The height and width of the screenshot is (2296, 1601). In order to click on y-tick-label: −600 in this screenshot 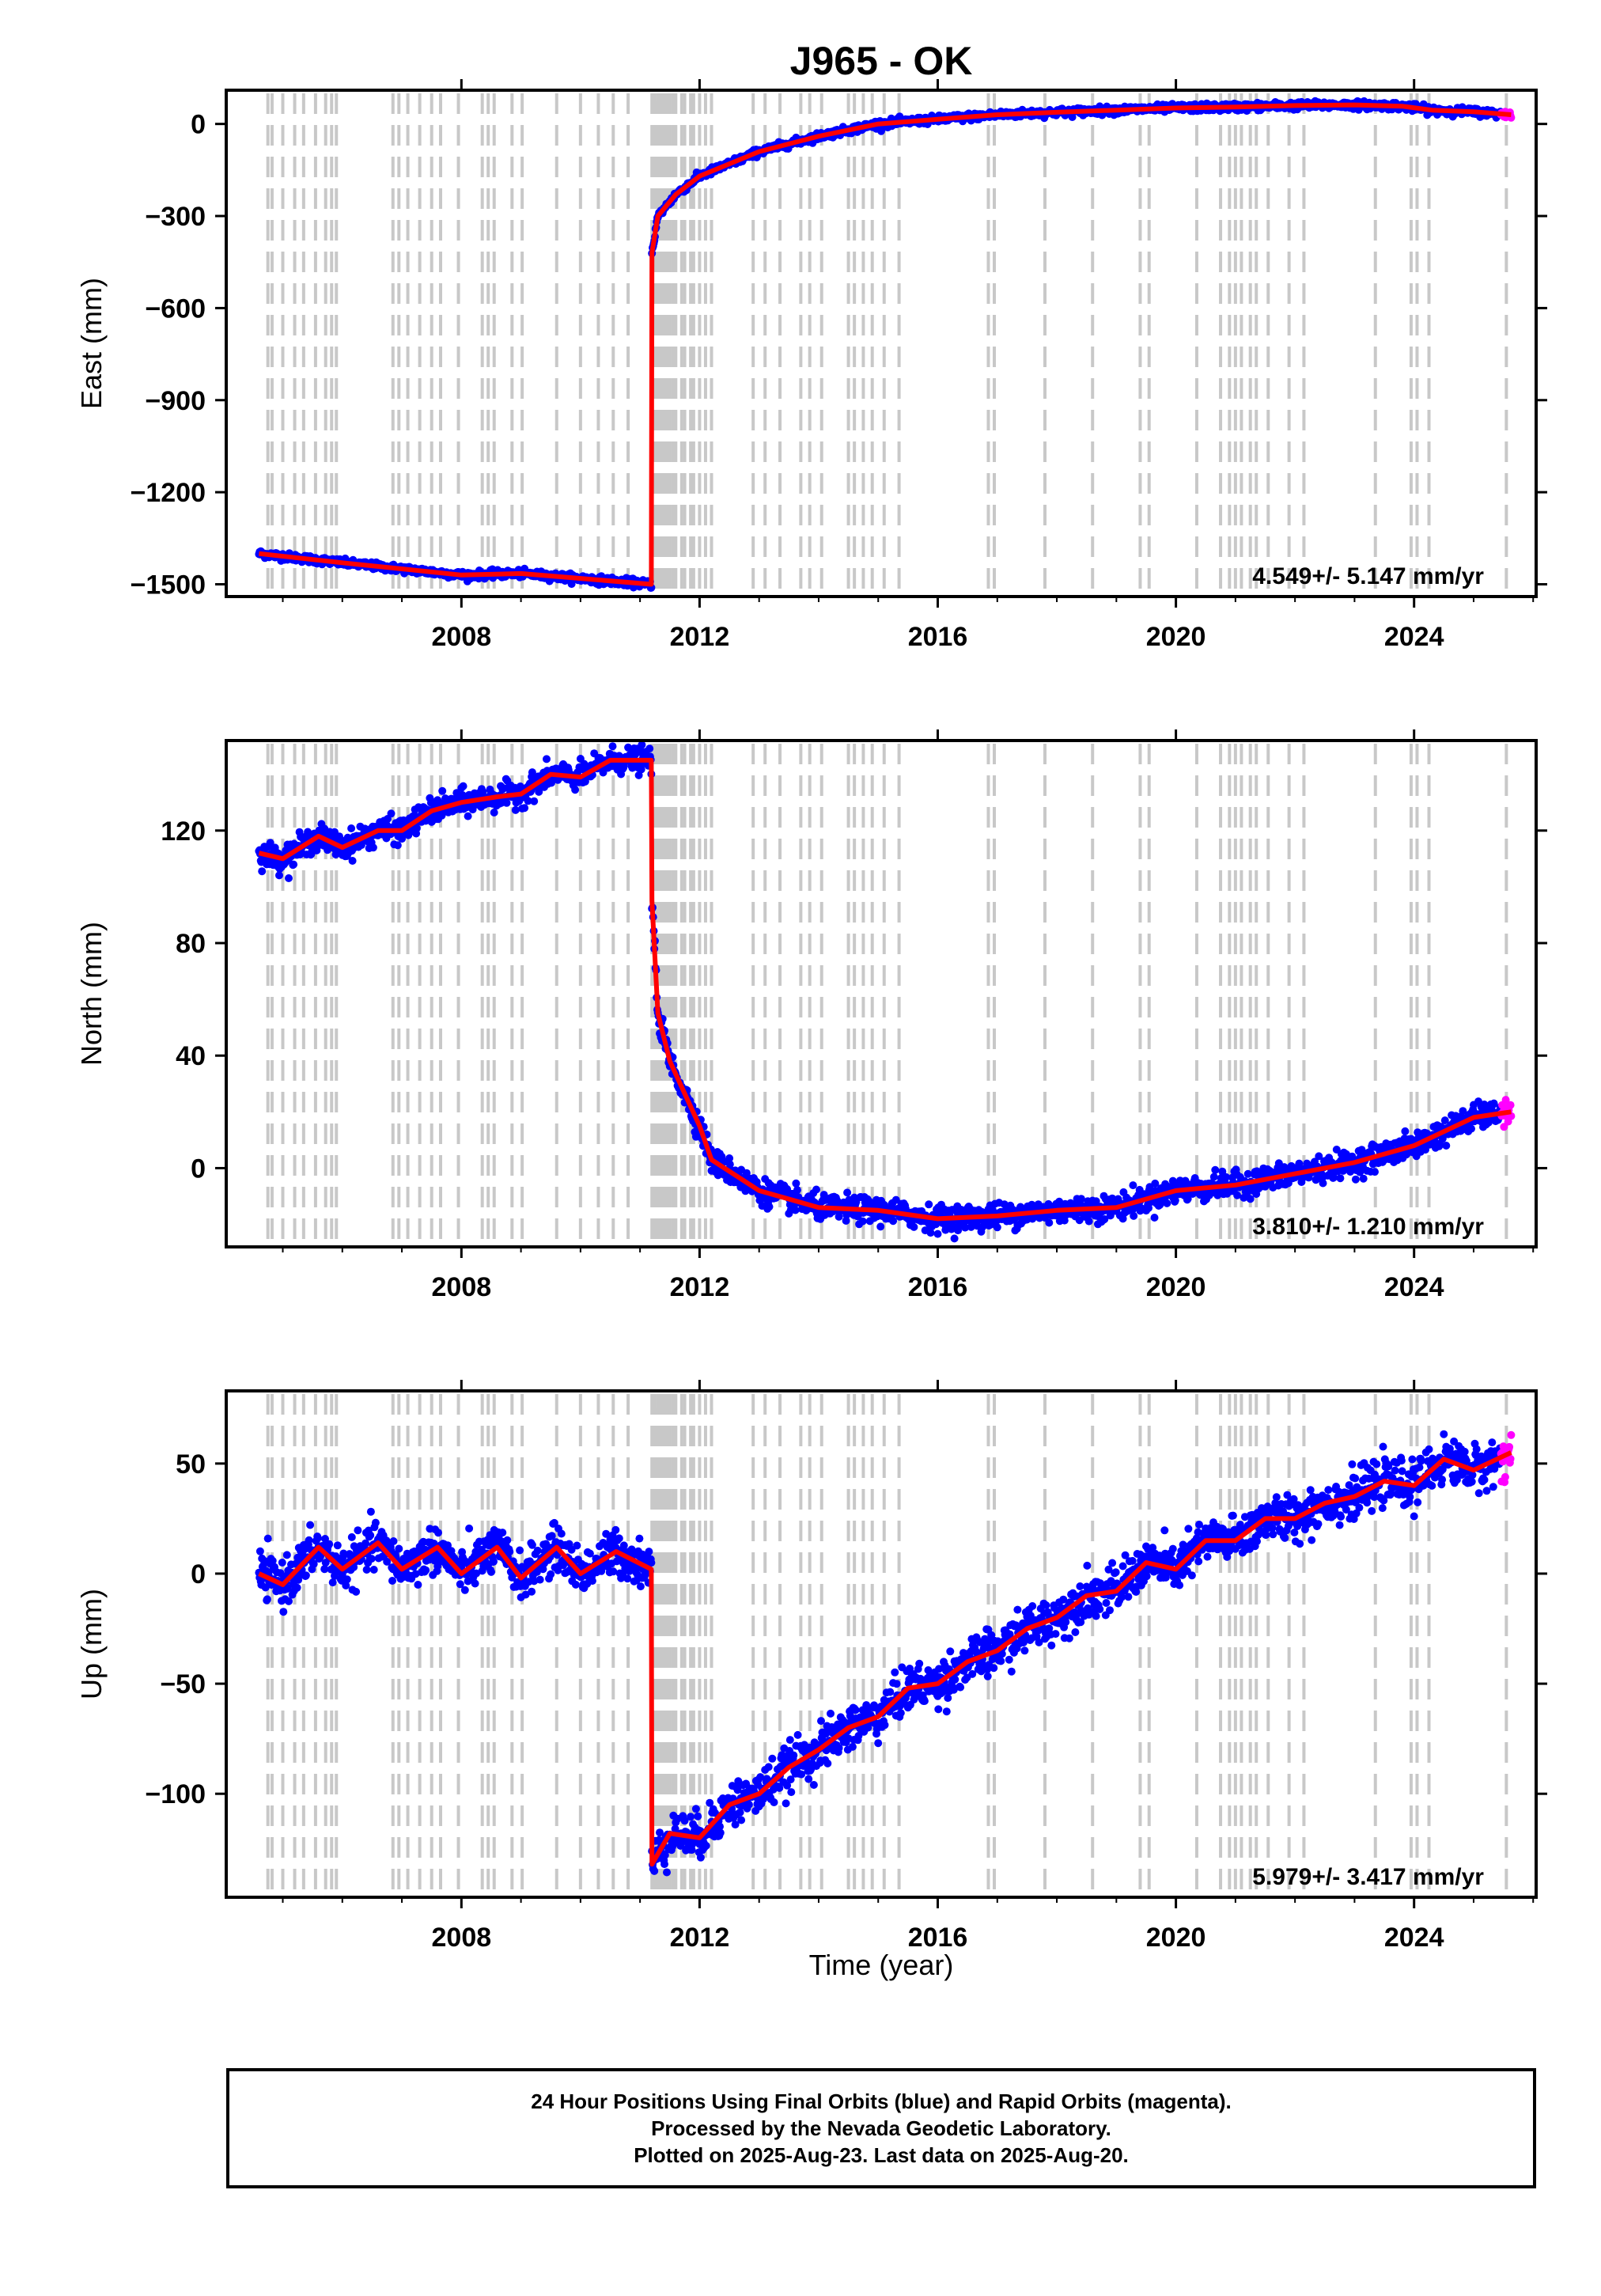, I will do `click(175, 309)`.